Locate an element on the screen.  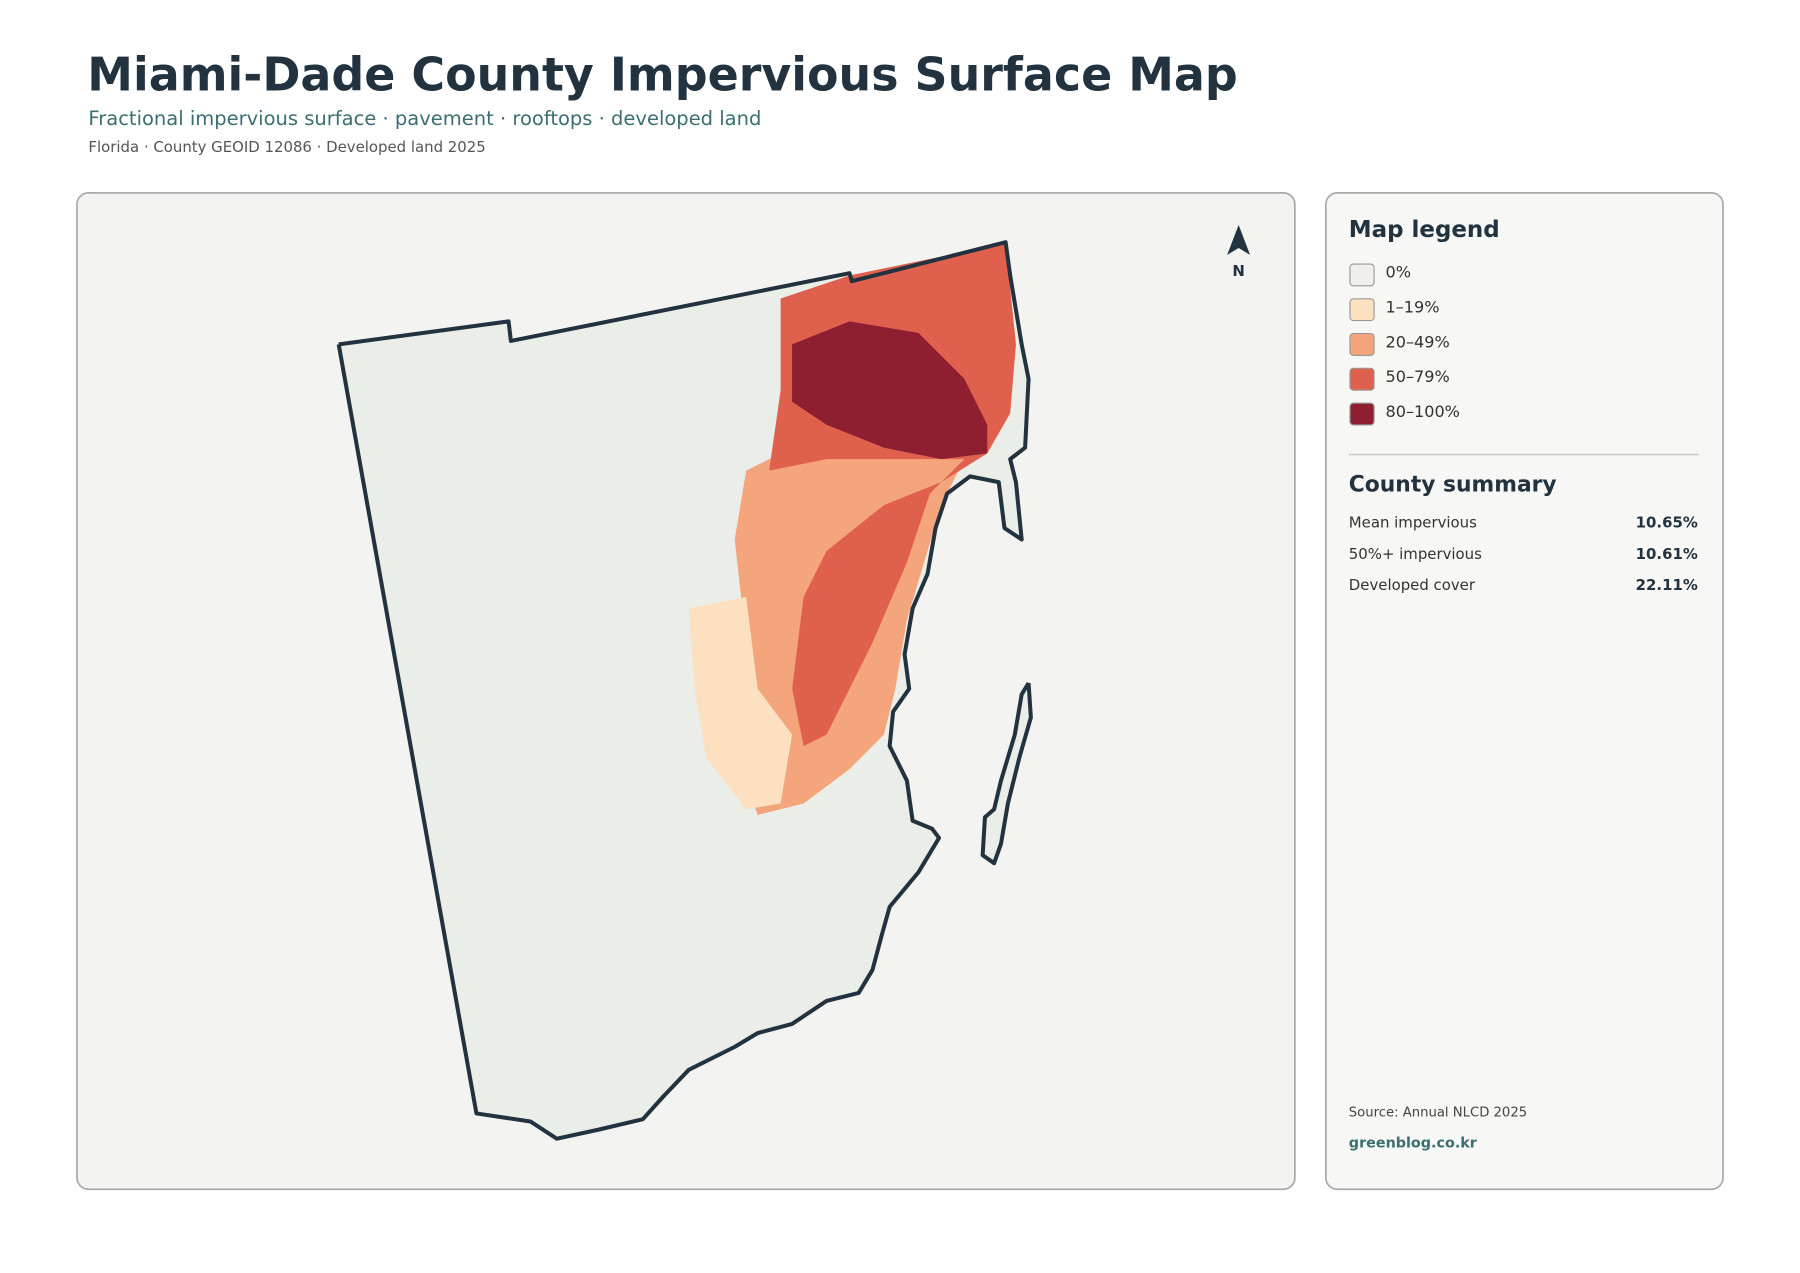
summary-value: 22.11% is located at coordinates (1667, 585).